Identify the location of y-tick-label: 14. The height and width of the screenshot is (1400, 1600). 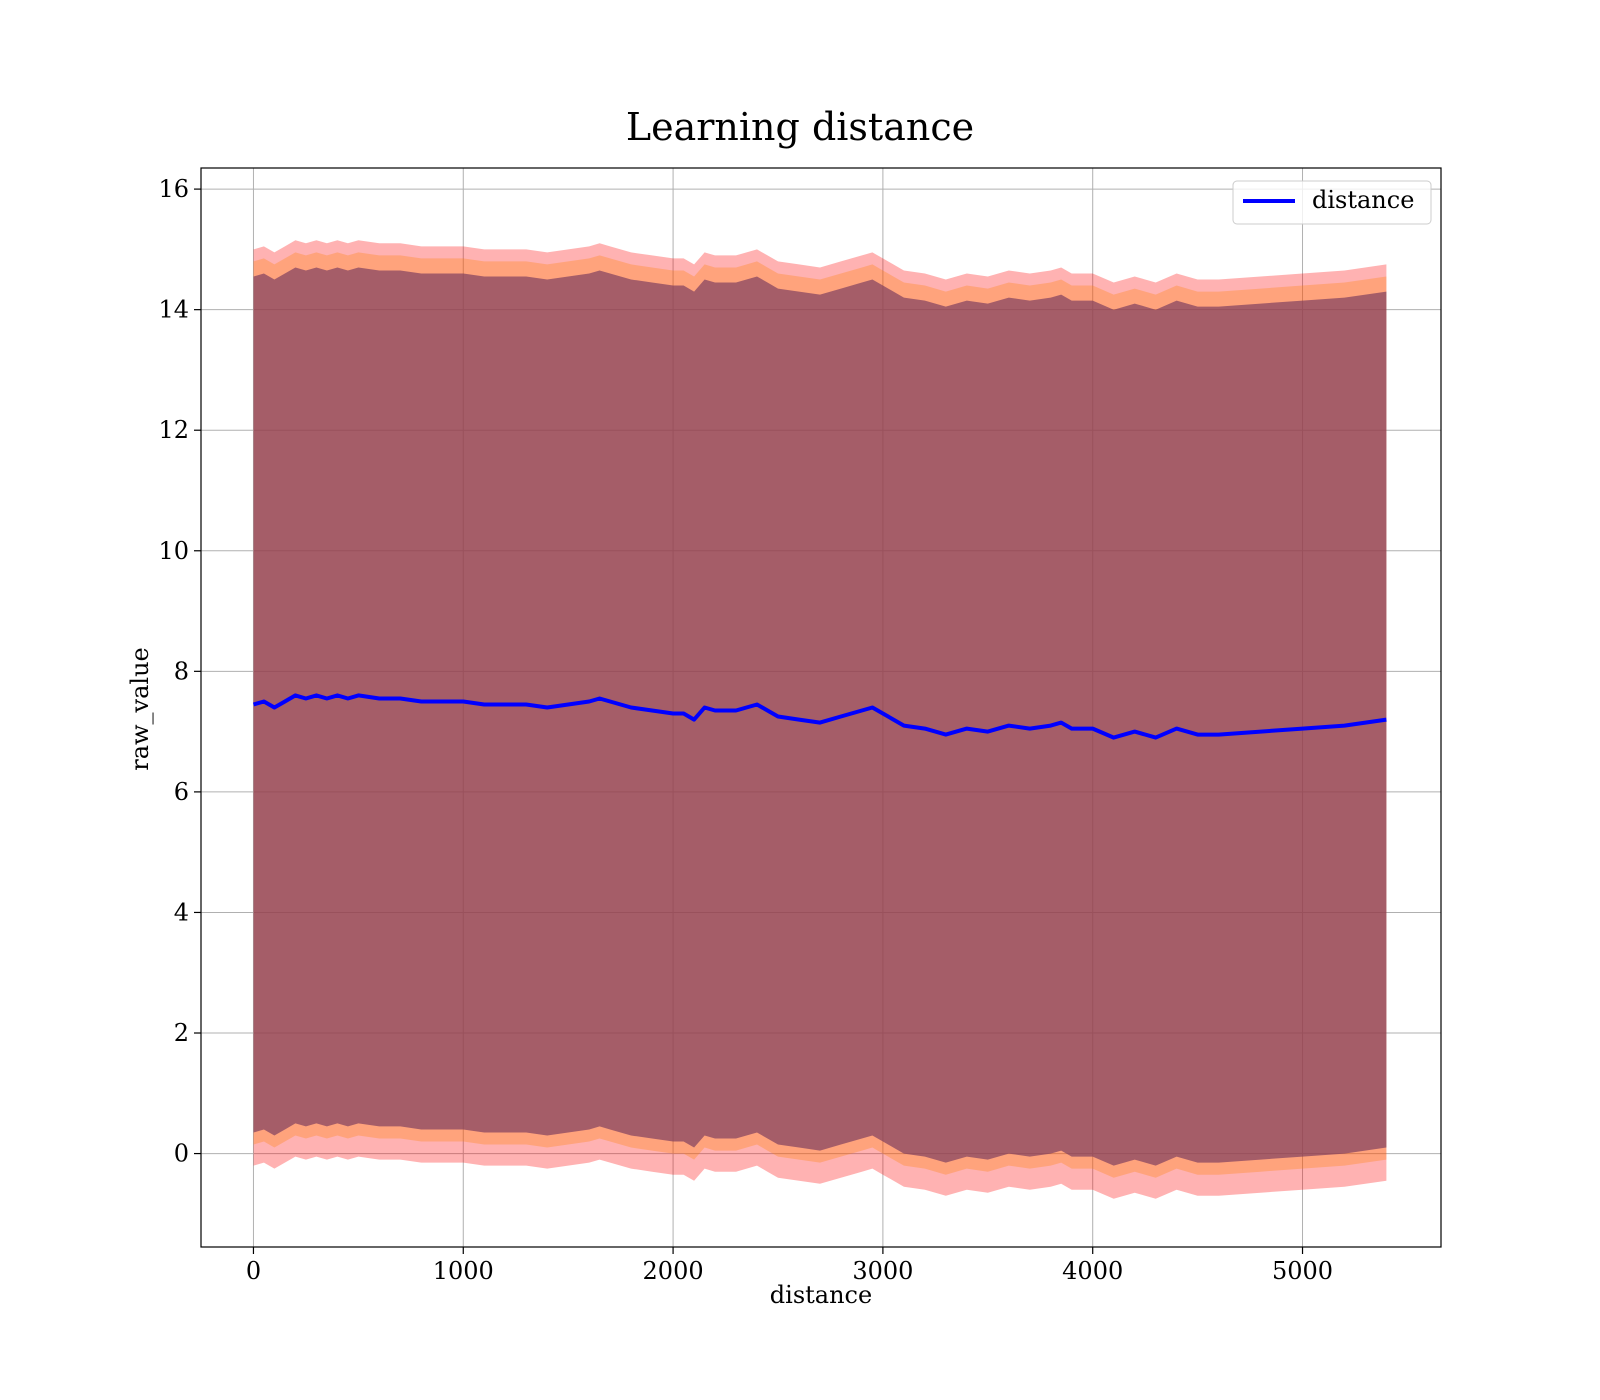
(173, 310).